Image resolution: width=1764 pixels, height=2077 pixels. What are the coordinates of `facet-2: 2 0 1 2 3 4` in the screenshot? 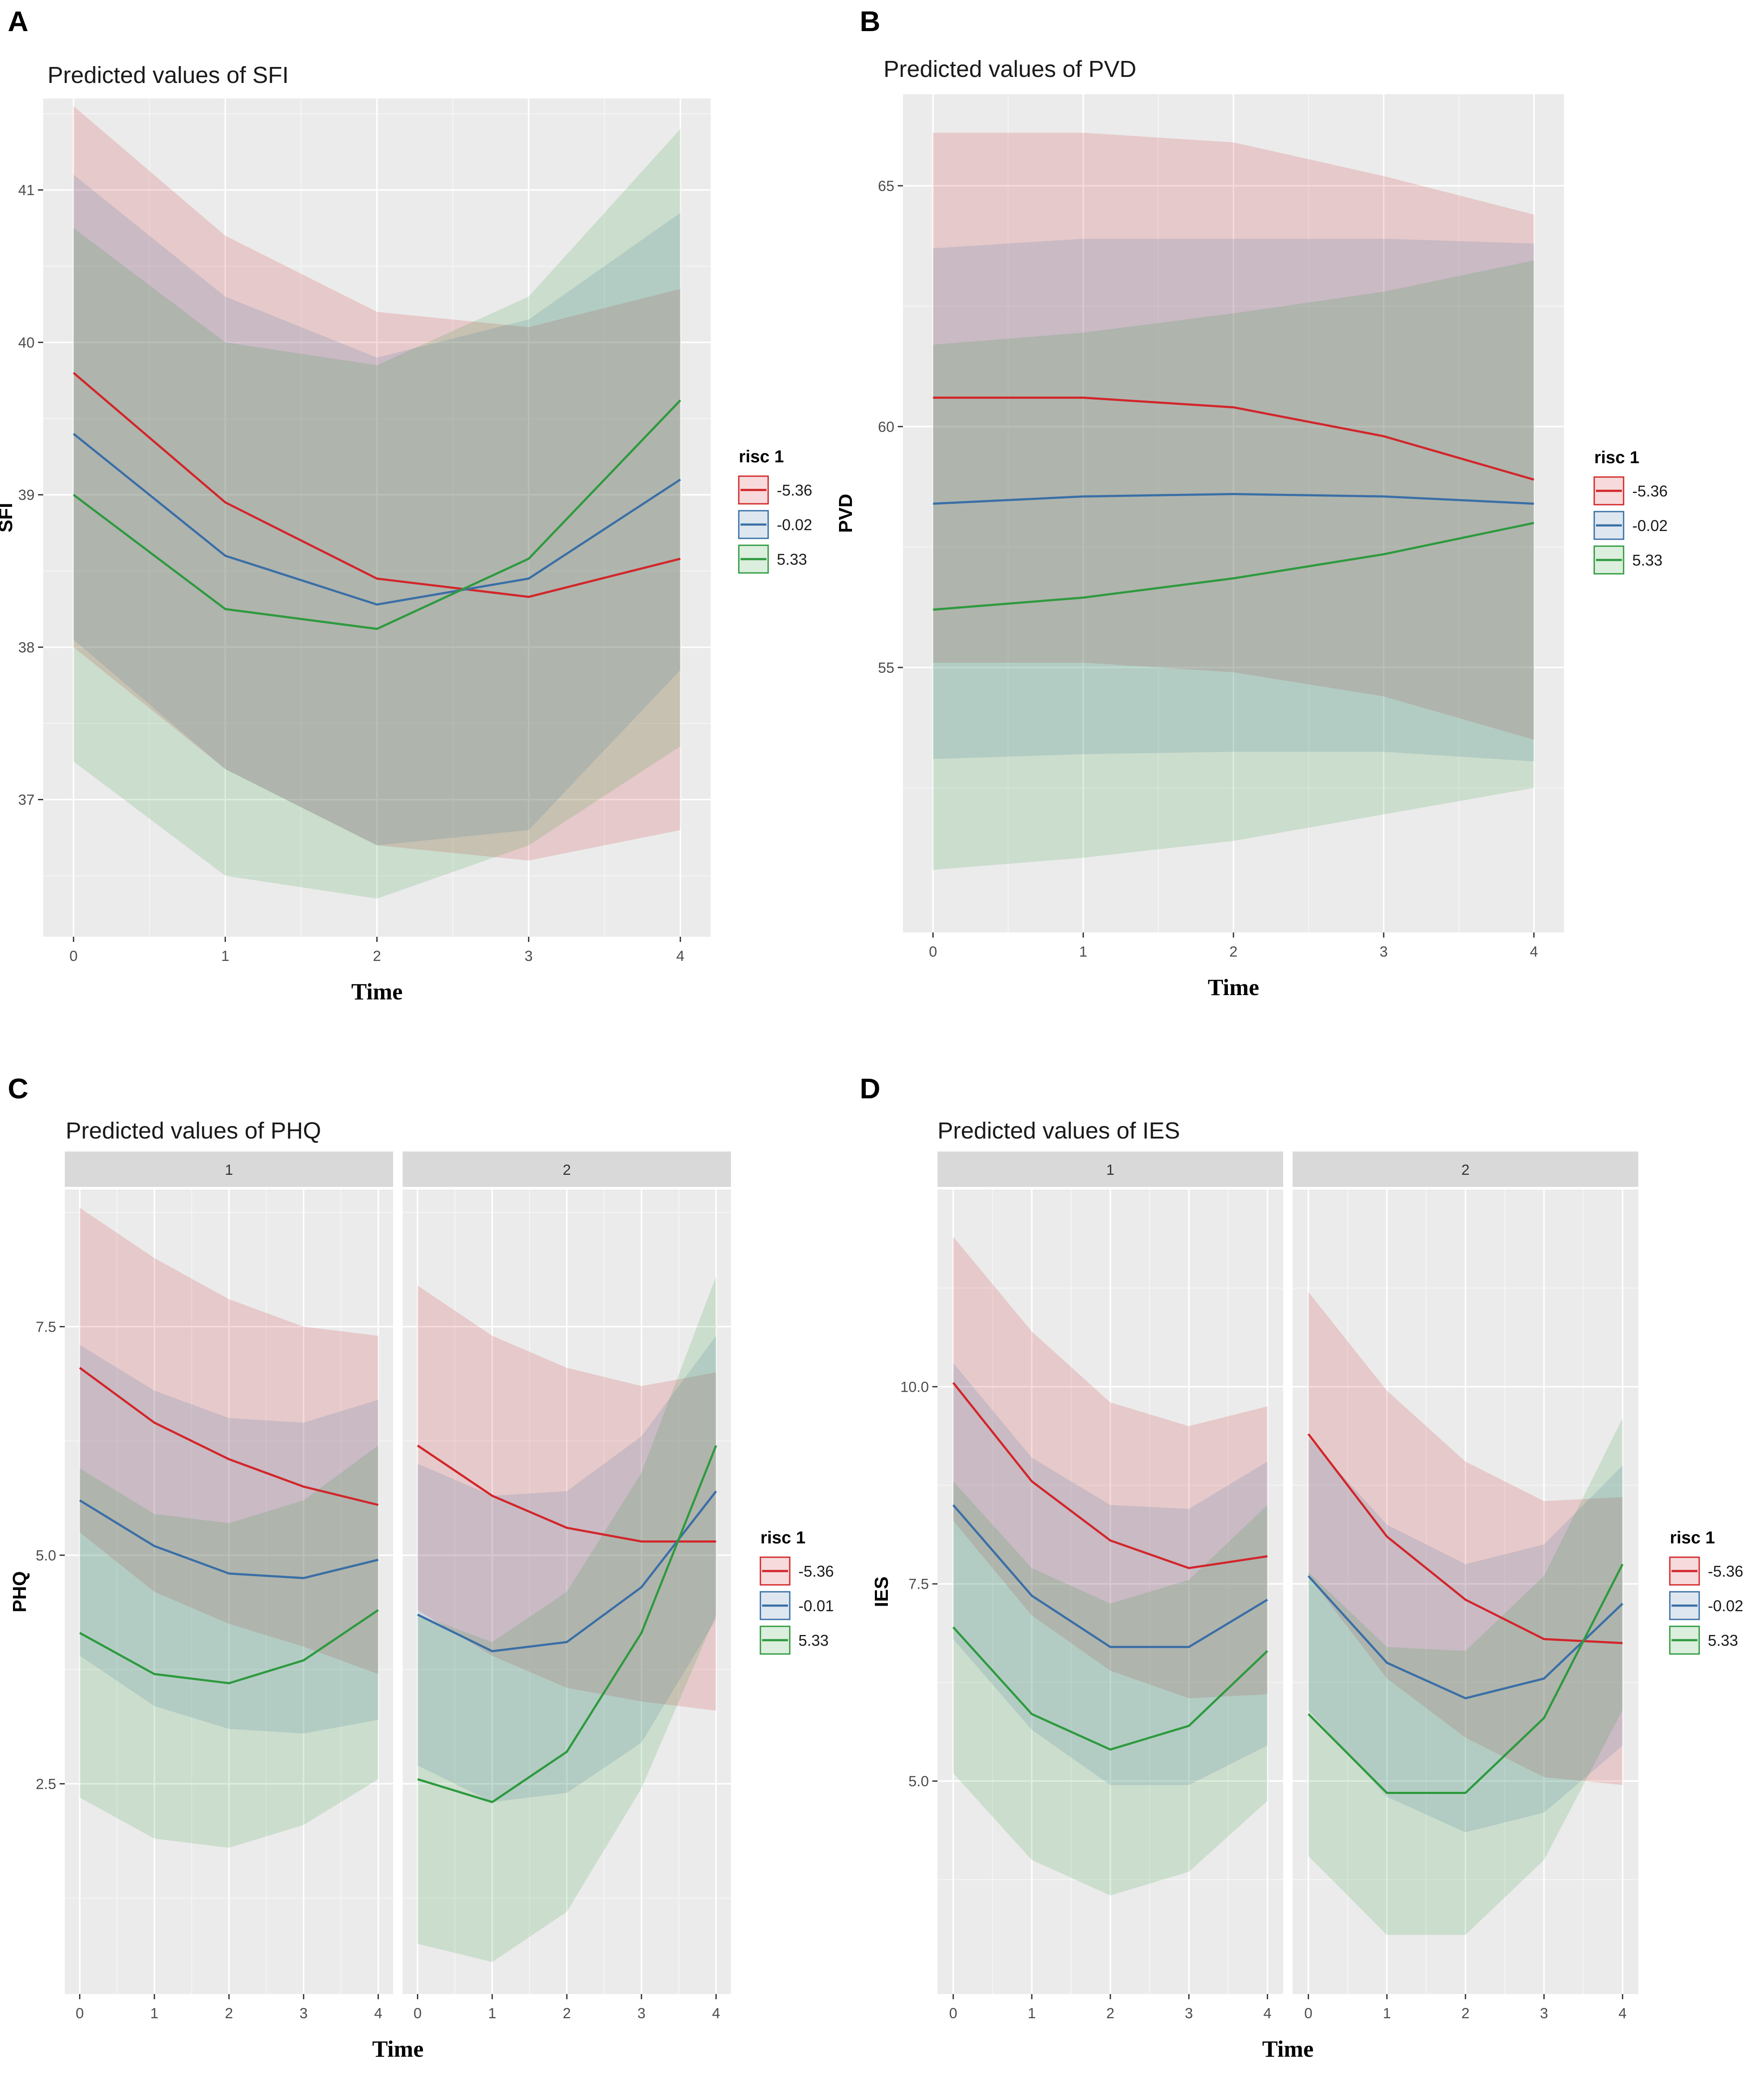 It's located at (1465, 1586).